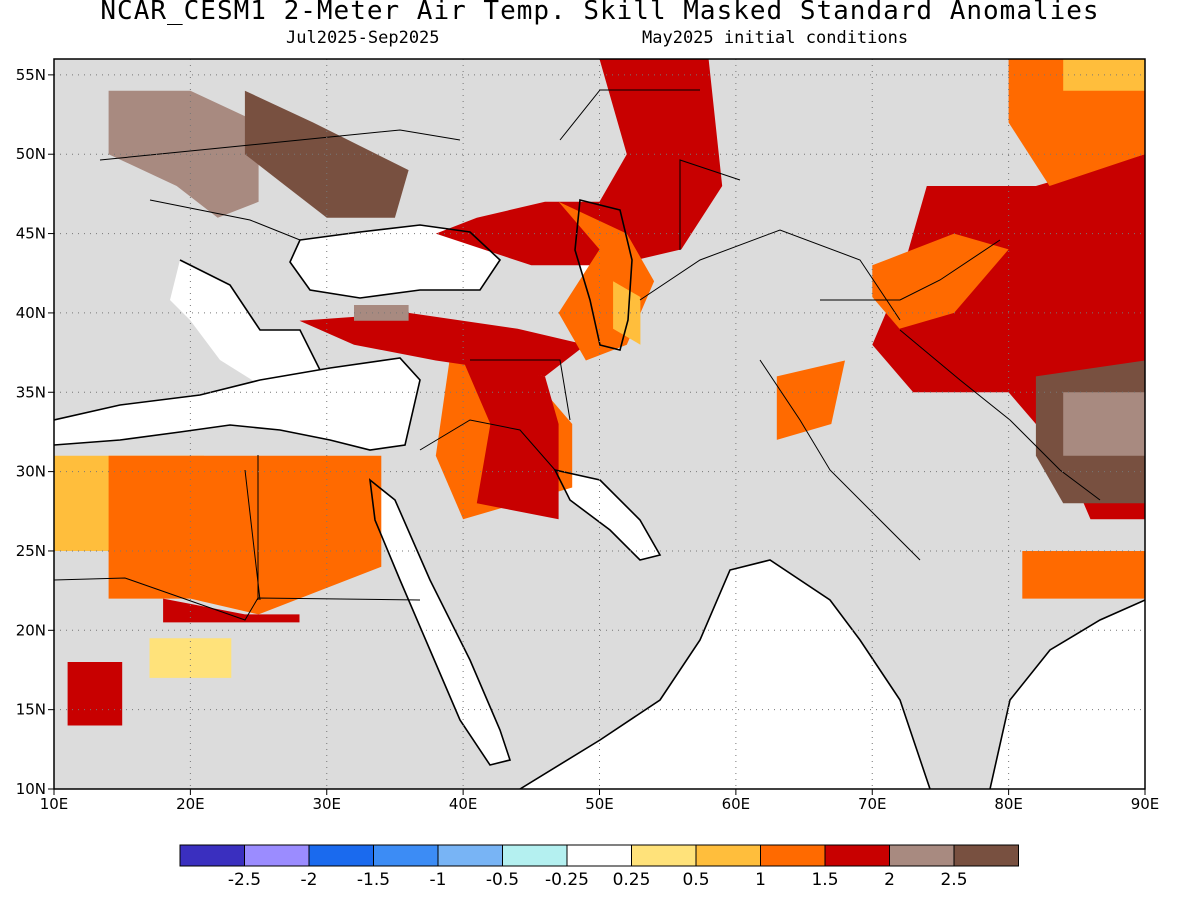 This screenshot has width=1200, height=900. What do you see at coordinates (245, 322) in the screenshot?
I see `adriatic-aegean-sea` at bounding box center [245, 322].